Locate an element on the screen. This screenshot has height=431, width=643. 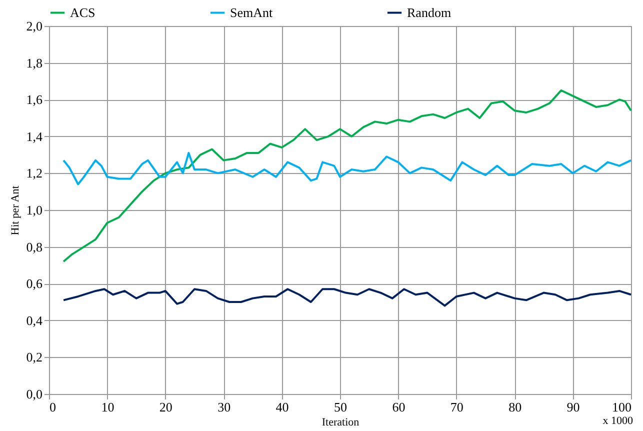
x-tick-label: 80 is located at coordinates (515, 407).